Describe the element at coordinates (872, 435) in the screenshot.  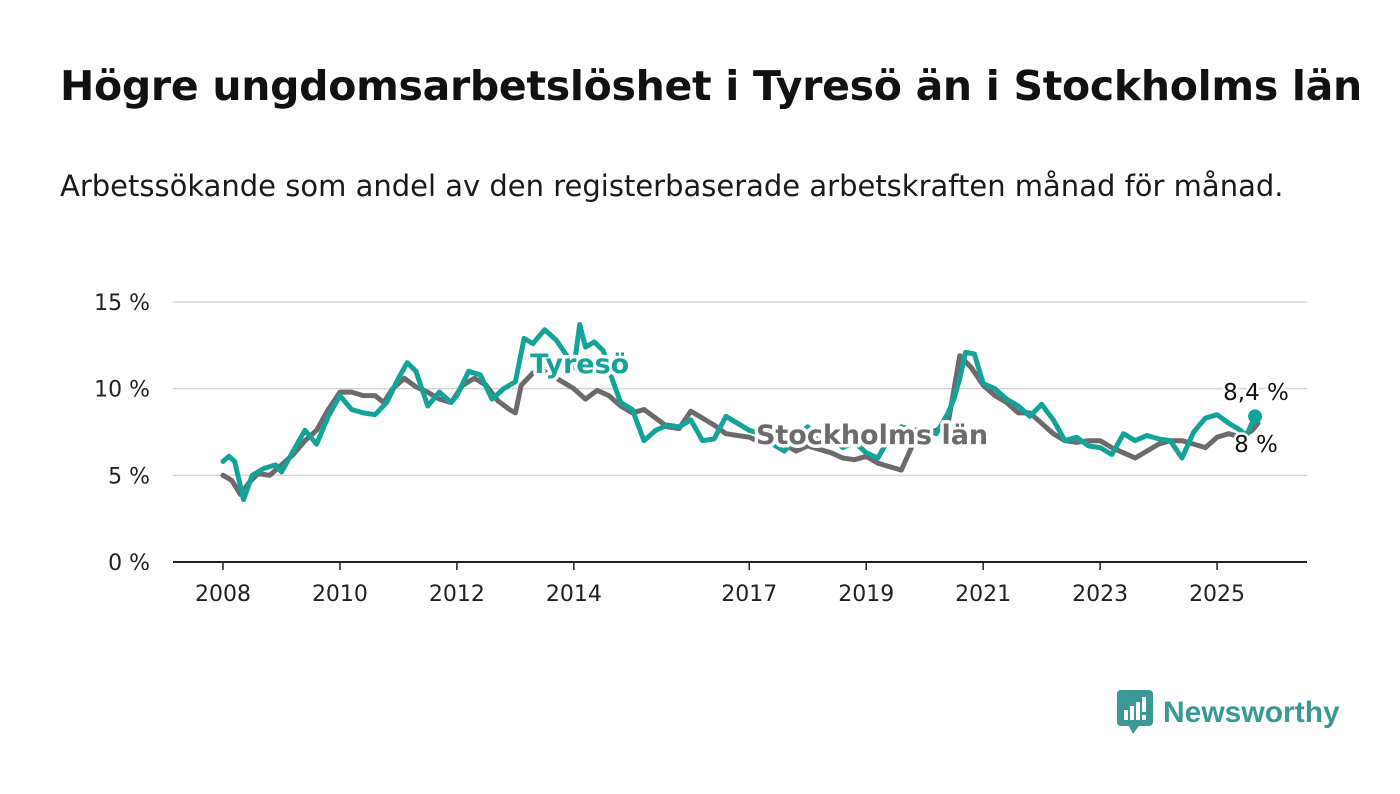
I see `series-label: Stockholms län` at that location.